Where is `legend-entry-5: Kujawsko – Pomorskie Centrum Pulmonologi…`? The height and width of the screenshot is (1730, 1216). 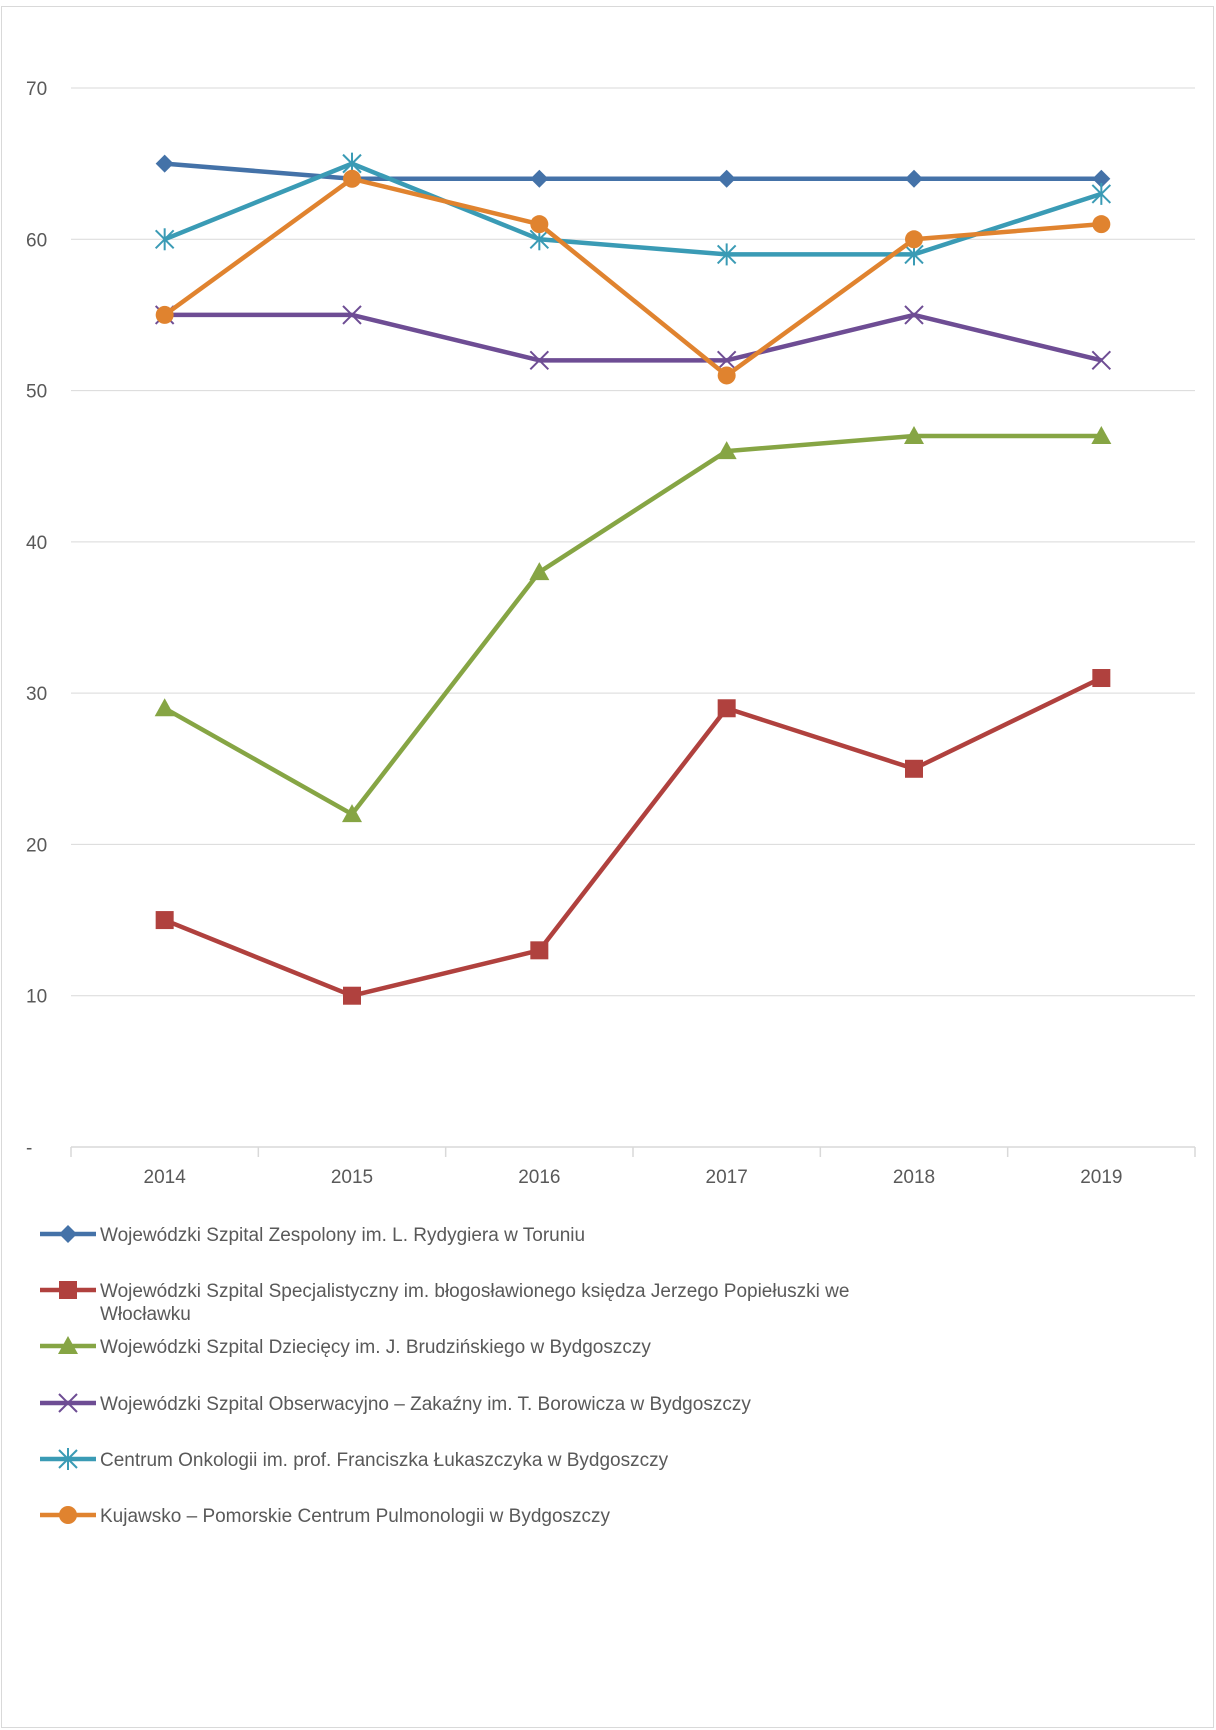
legend-entry-5: Kujawsko – Pomorskie Centrum Pulmonologi… is located at coordinates (325, 1516).